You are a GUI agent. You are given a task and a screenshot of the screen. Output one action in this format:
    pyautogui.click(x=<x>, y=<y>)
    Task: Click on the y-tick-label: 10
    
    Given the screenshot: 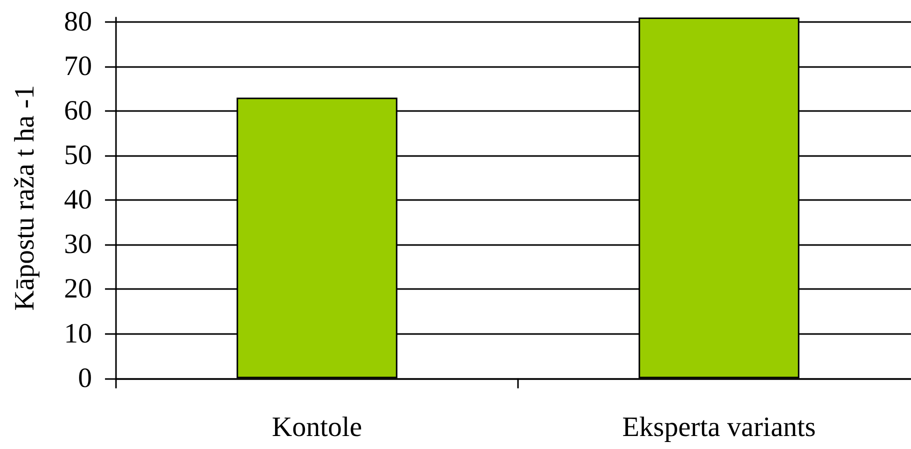 What is the action you would take?
    pyautogui.click(x=78, y=334)
    